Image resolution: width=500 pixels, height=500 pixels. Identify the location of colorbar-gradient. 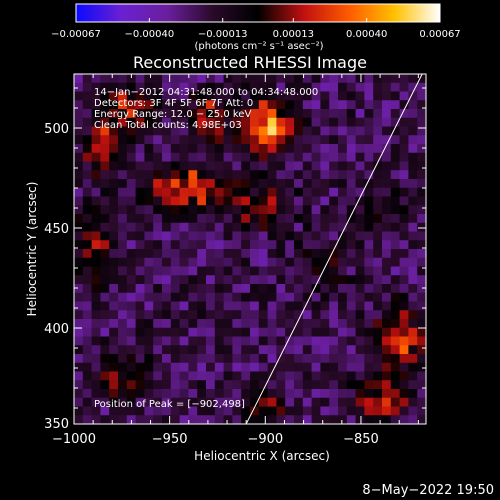
(258, 13).